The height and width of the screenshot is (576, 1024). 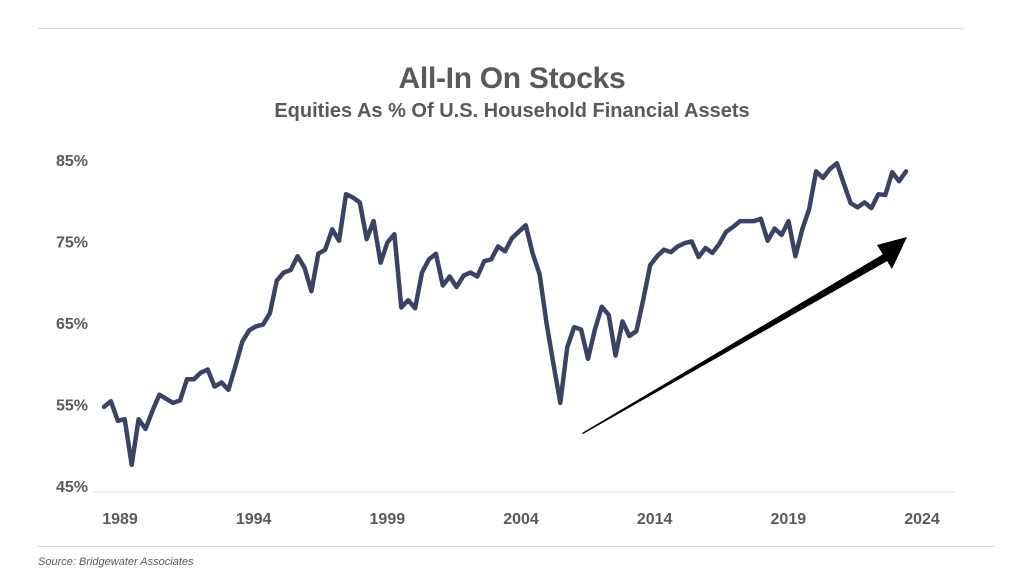 What do you see at coordinates (516, 546) in the screenshot?
I see `bottom-rule` at bounding box center [516, 546].